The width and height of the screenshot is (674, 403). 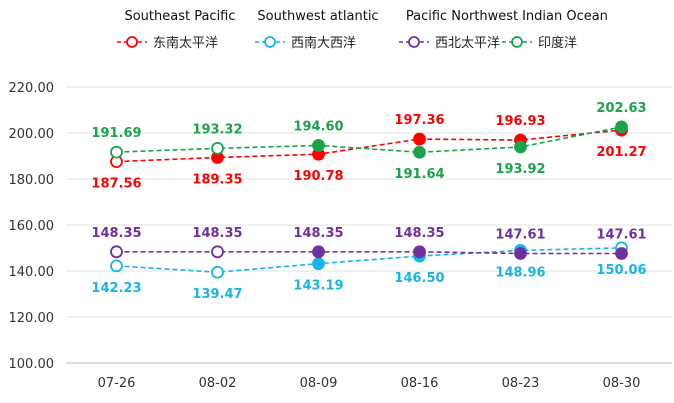 I want to click on y-tick-label: 220.00, so click(x=32, y=88).